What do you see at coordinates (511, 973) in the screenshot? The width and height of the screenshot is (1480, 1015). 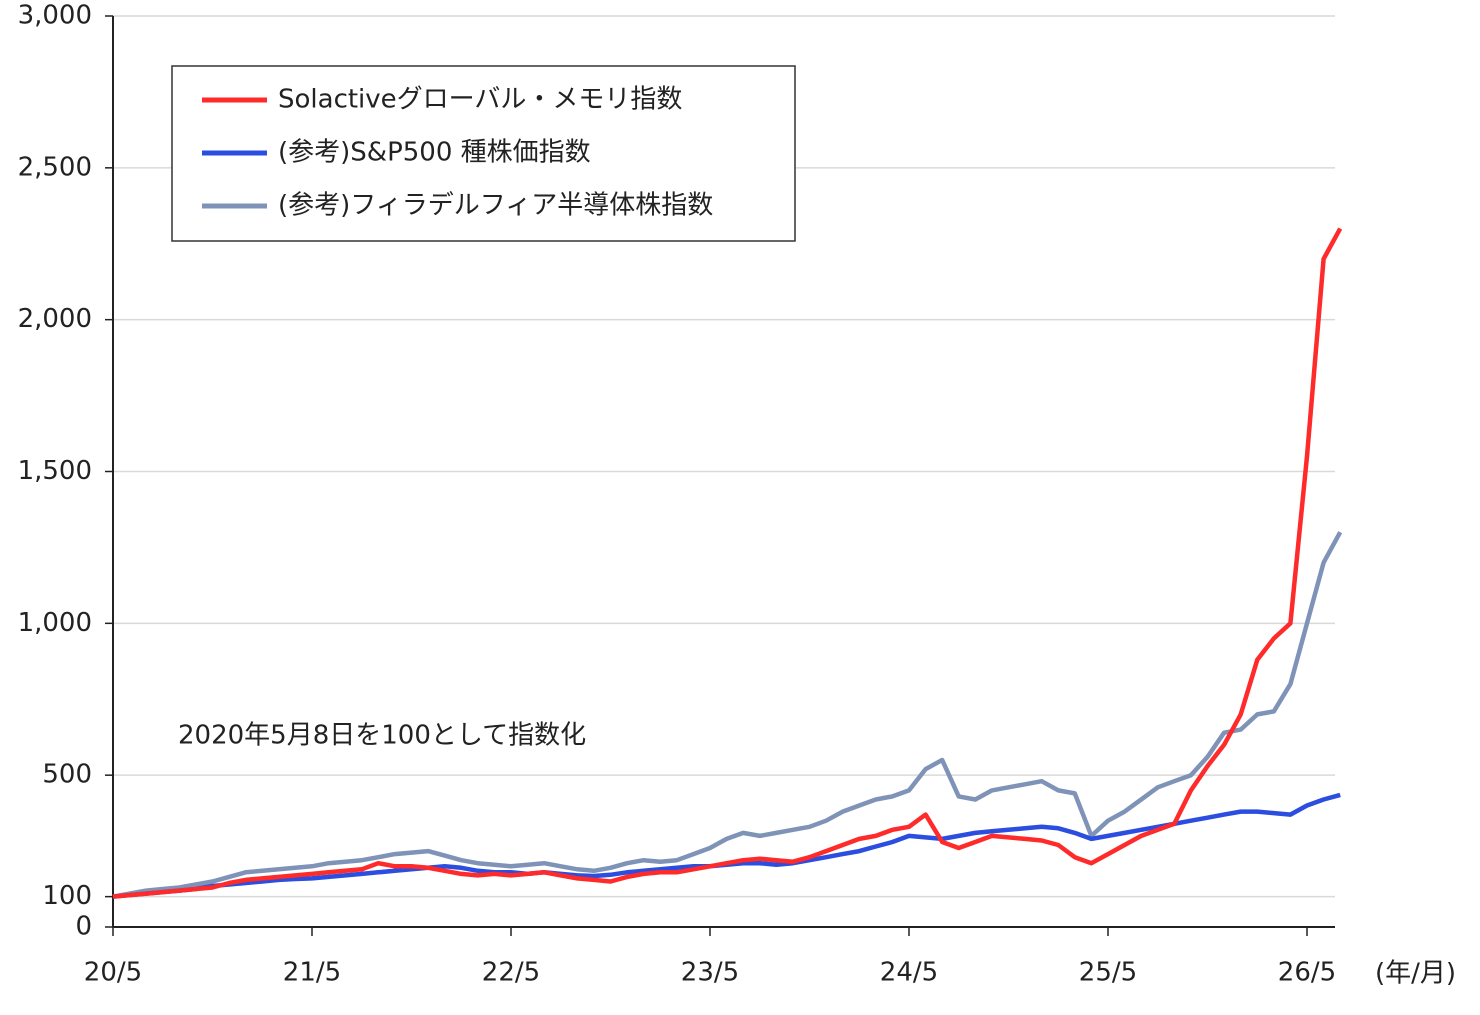 I see `x-tick-label: 22/5` at bounding box center [511, 973].